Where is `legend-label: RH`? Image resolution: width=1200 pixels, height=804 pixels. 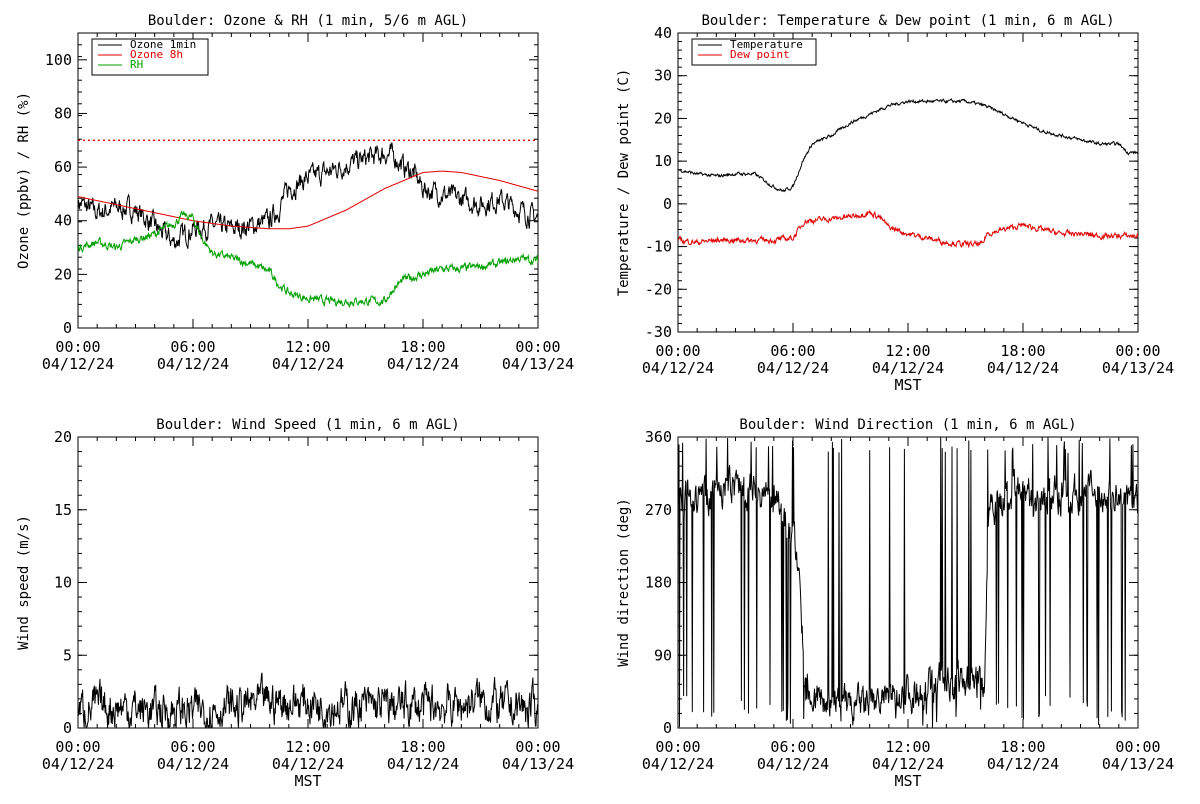 legend-label: RH is located at coordinates (136, 64).